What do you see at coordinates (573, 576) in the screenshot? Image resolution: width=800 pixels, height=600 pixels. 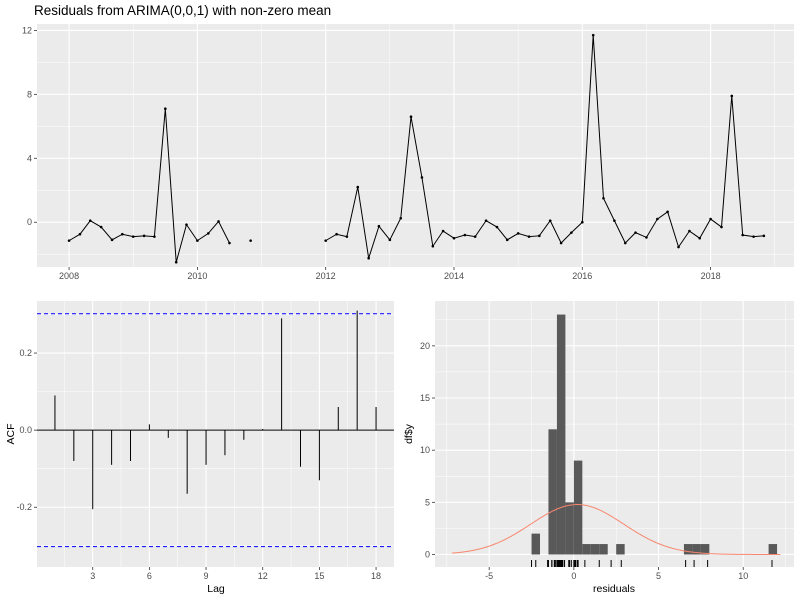 I see `x-tick-label: 0` at bounding box center [573, 576].